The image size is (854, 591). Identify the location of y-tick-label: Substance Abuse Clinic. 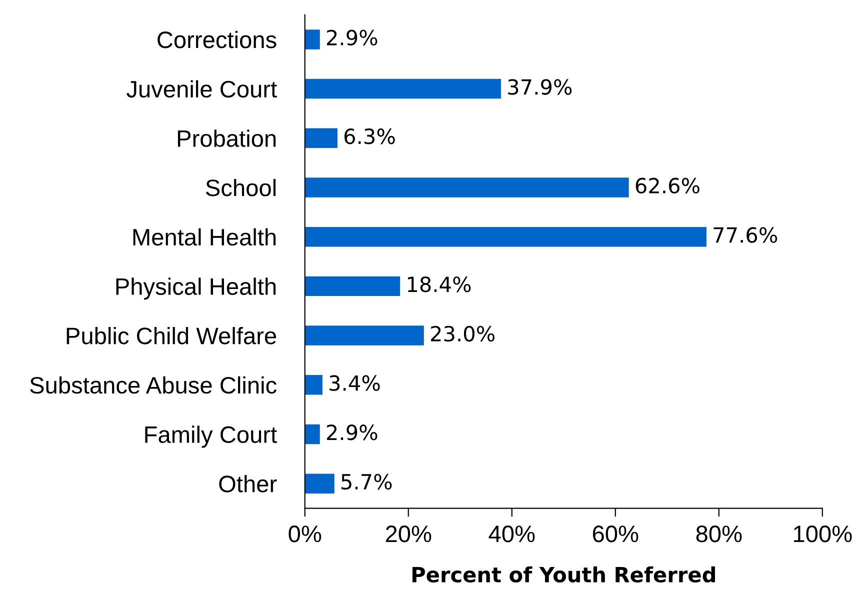
(153, 385).